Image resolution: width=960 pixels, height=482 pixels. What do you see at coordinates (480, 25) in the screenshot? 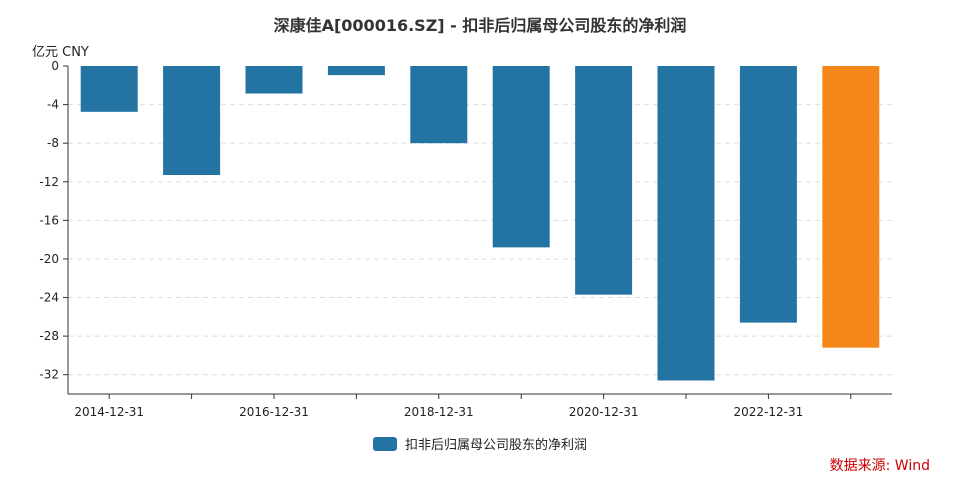
I see `chart-title: 深康佳A[000016.SZ] - 扣非后归属母公司股东的净利润` at bounding box center [480, 25].